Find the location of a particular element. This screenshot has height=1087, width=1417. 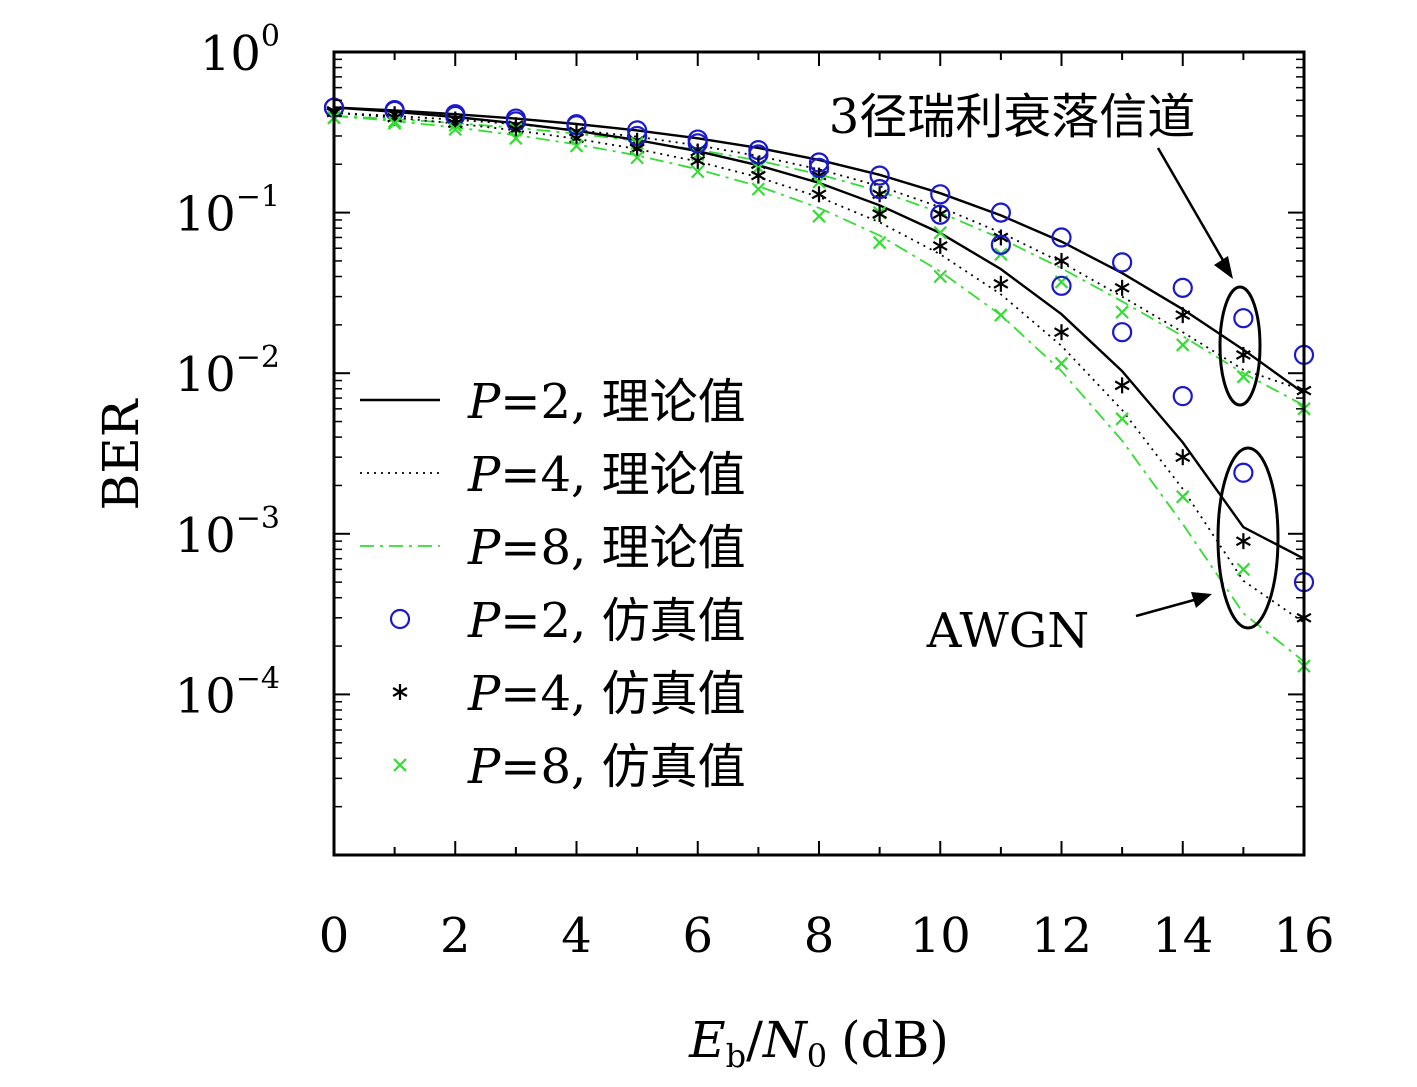

y-tick-label-exp-1: −1 is located at coordinates (258, 197).